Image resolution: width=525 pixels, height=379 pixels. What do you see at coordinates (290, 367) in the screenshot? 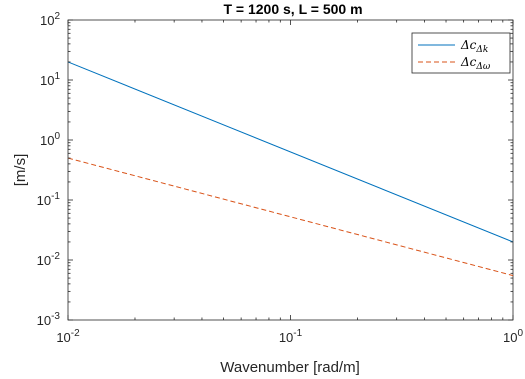
I see `x-axis-label: Wavenumber [rad/m]` at bounding box center [290, 367].